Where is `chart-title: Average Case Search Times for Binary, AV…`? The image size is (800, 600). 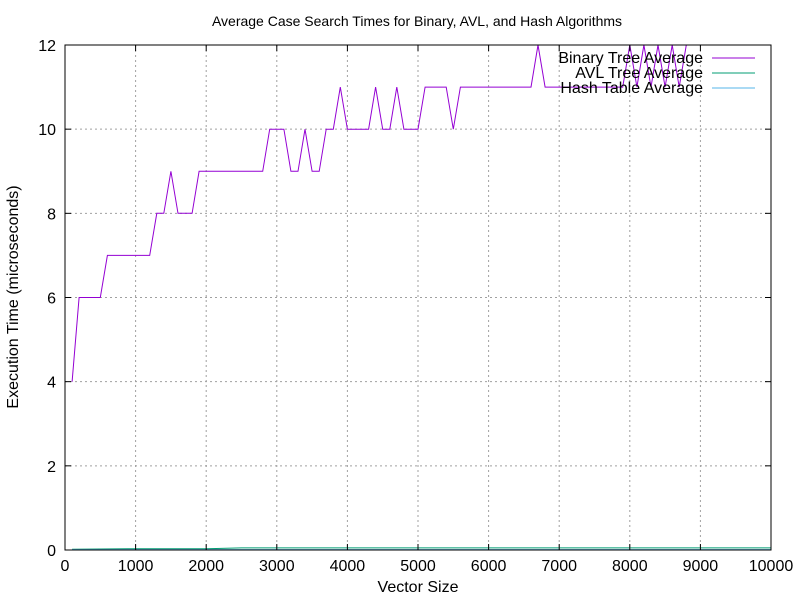
chart-title: Average Case Search Times for Binary, AV… is located at coordinates (417, 21).